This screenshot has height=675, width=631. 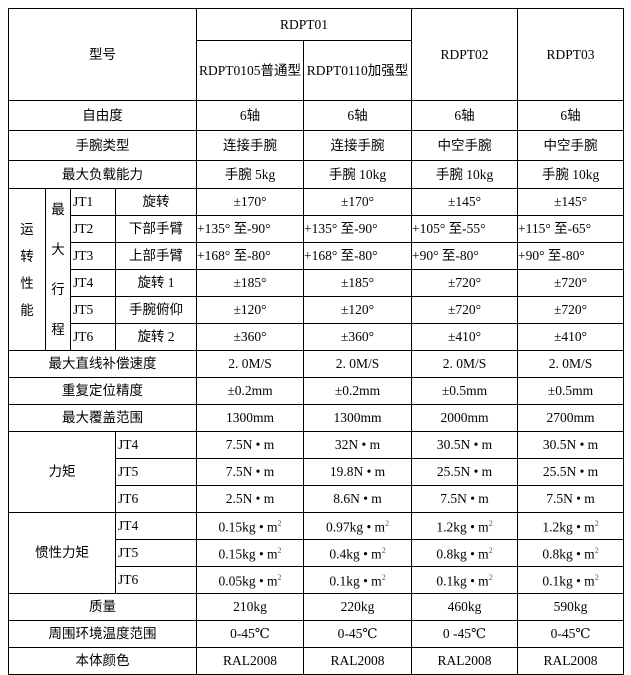 What do you see at coordinates (93, 337) in the screenshot?
I see `joint-label: JT6` at bounding box center [93, 337].